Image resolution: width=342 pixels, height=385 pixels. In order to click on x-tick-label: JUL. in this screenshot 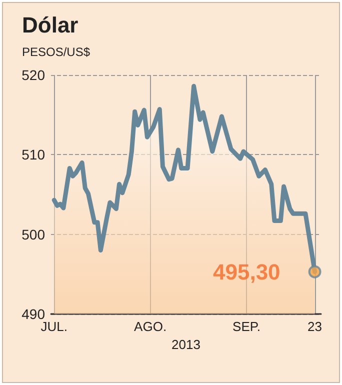, I will do `click(54, 326)`.